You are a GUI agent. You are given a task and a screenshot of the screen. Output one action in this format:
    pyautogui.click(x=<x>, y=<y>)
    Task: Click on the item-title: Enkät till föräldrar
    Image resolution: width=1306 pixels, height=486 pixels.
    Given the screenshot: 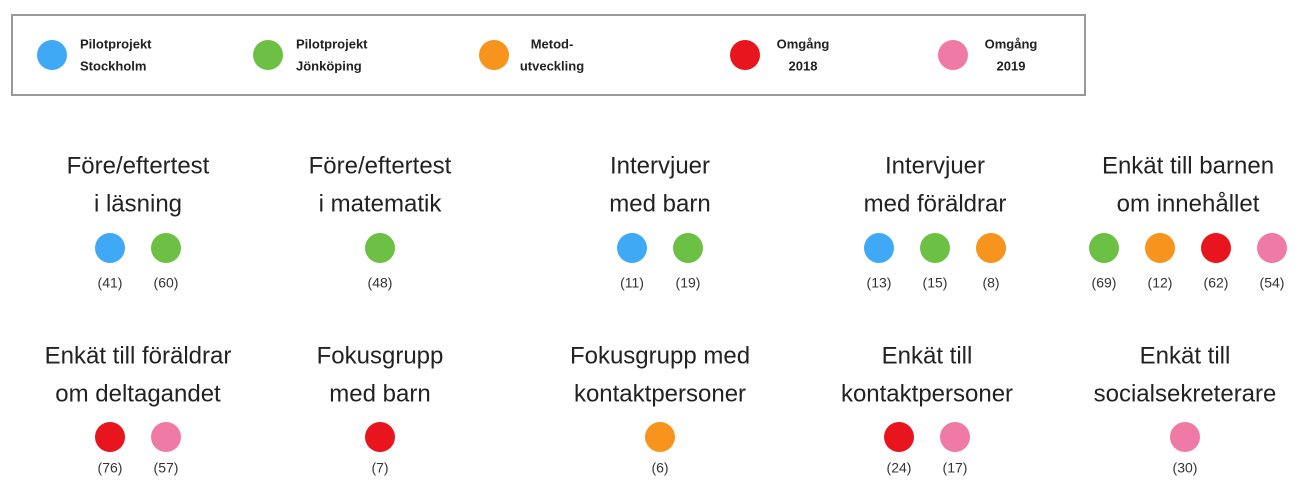 What is the action you would take?
    pyautogui.click(x=138, y=355)
    